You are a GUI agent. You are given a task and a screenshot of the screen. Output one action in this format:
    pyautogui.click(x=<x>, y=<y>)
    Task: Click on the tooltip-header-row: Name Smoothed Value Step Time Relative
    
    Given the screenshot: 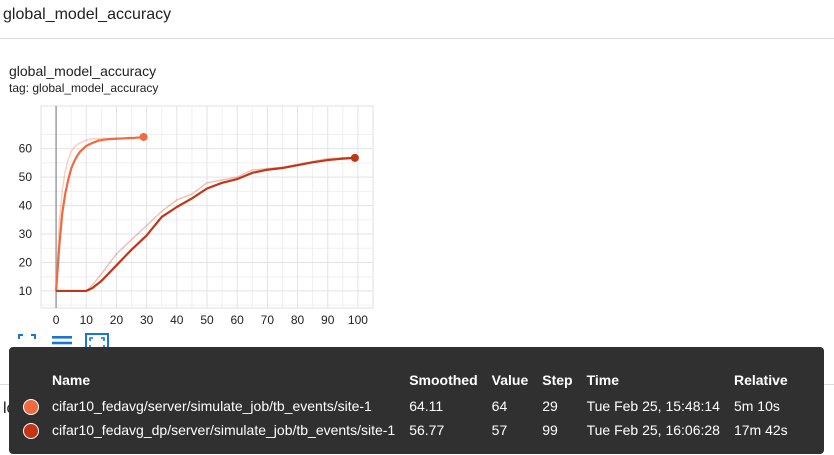 What is the action you would take?
    pyautogui.click(x=409, y=380)
    